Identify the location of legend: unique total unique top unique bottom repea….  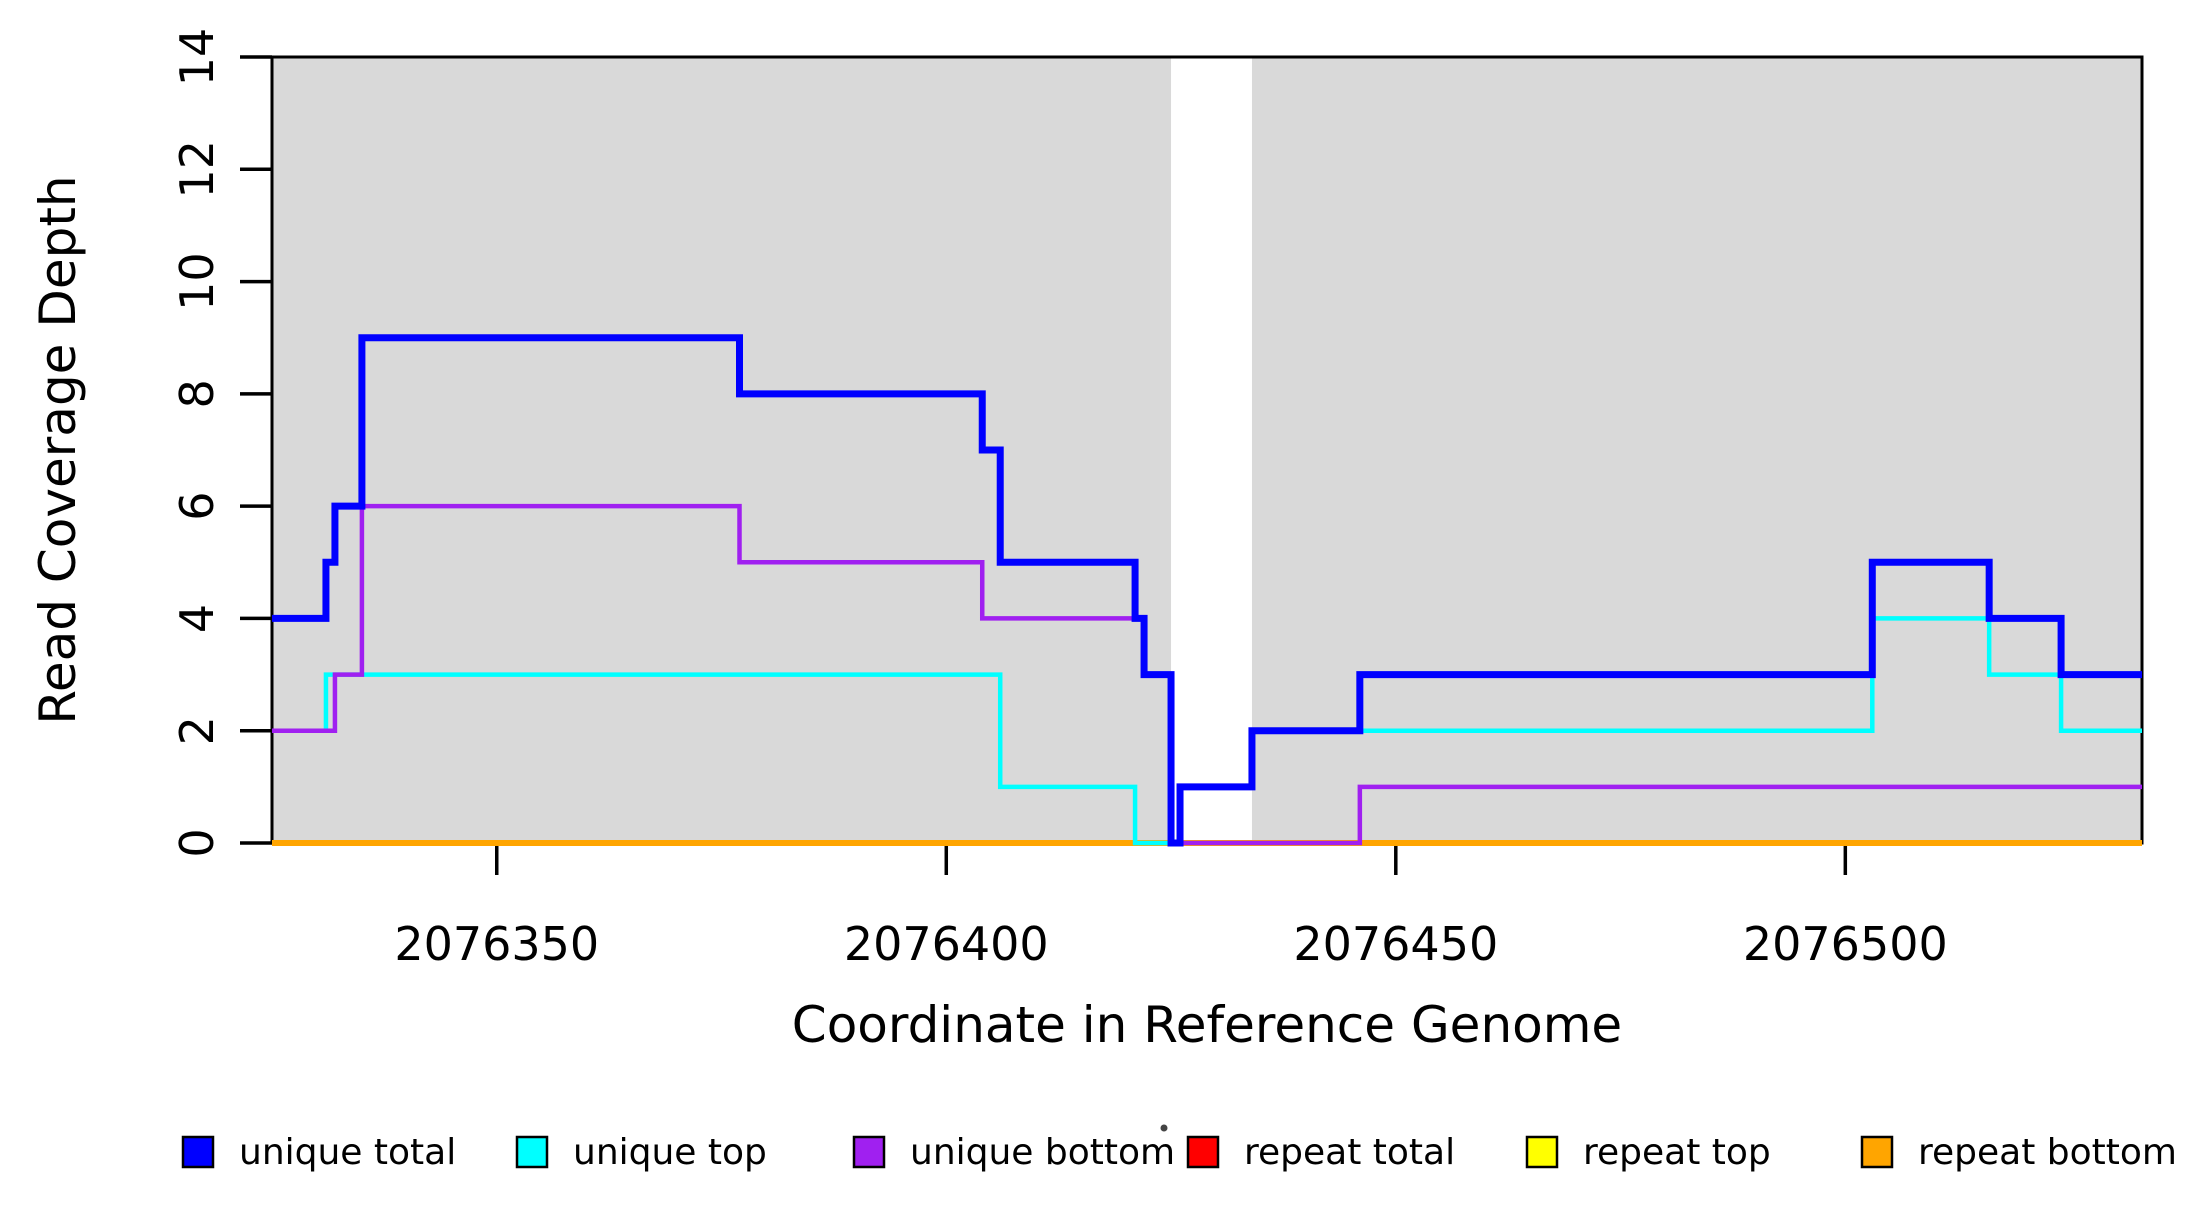
(1179, 1152).